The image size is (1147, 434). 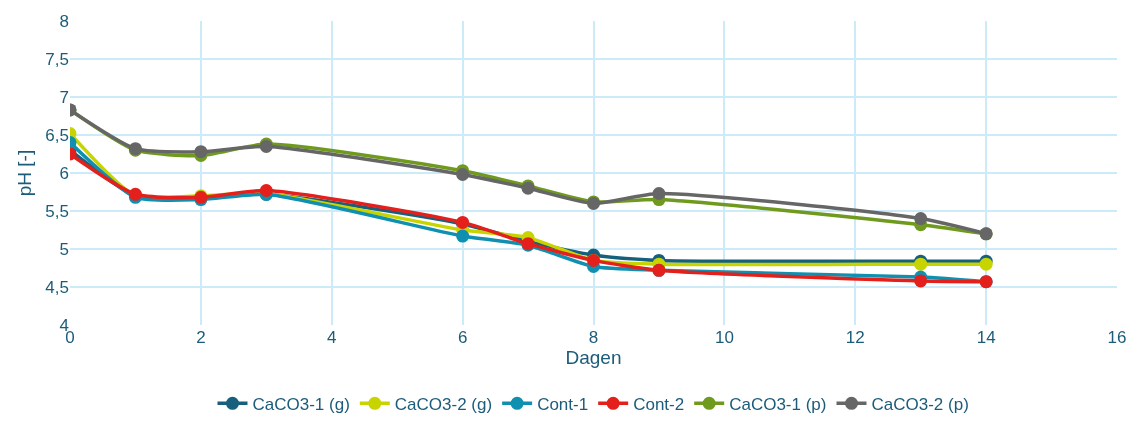 I want to click on x-tick-label: 12, so click(x=855, y=337).